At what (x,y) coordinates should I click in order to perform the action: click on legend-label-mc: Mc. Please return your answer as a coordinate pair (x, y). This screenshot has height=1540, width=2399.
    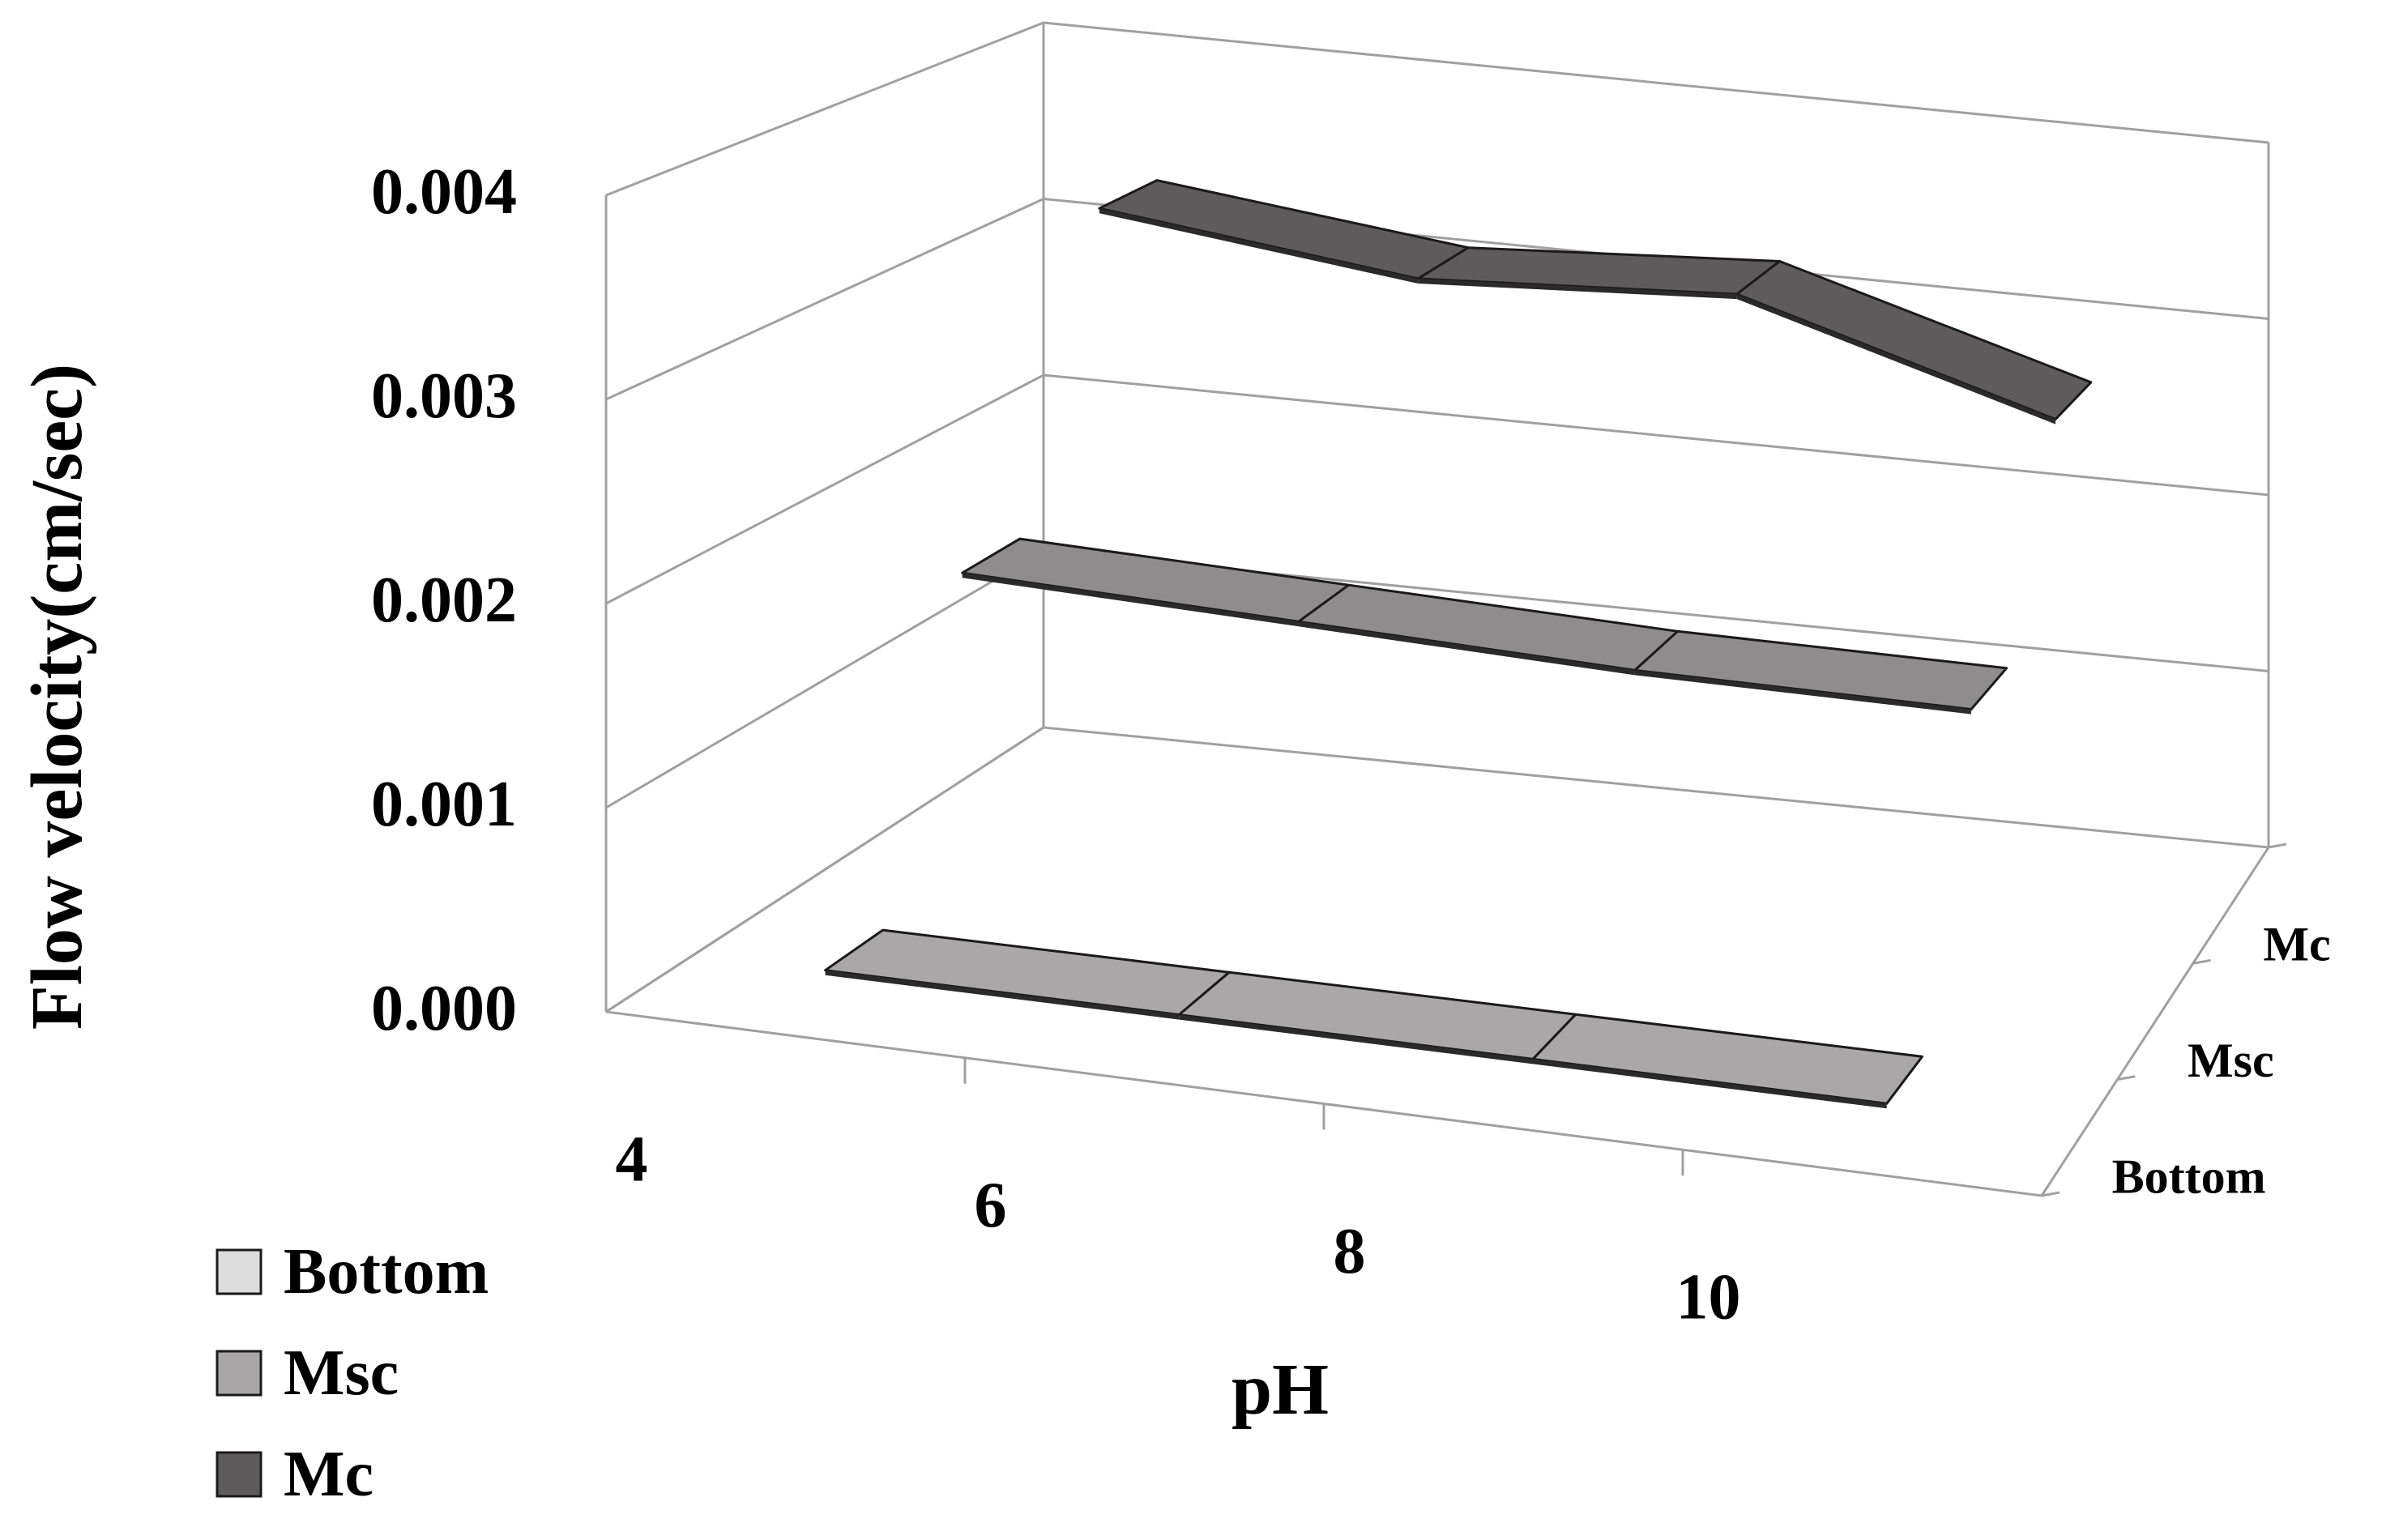
    Looking at the image, I should click on (329, 1474).